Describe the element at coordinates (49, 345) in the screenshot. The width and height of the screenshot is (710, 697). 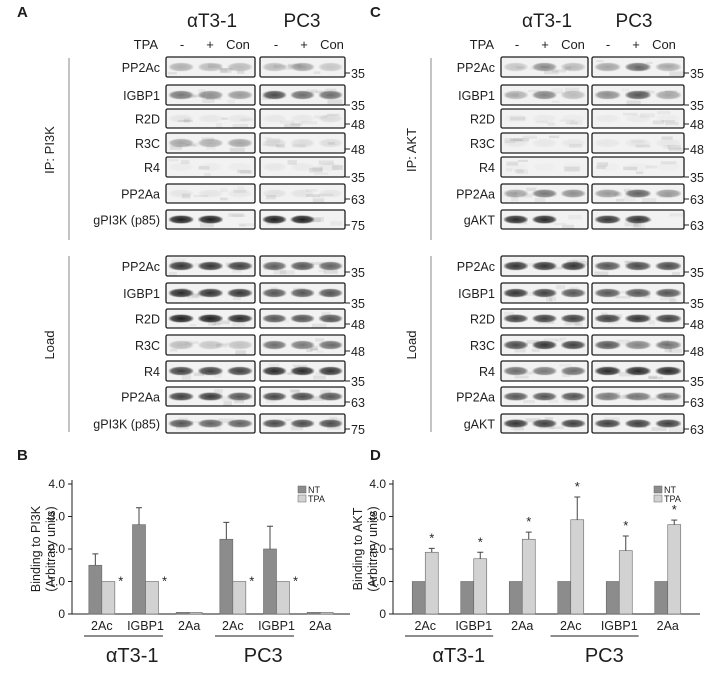
I see `load-side-label: Load` at that location.